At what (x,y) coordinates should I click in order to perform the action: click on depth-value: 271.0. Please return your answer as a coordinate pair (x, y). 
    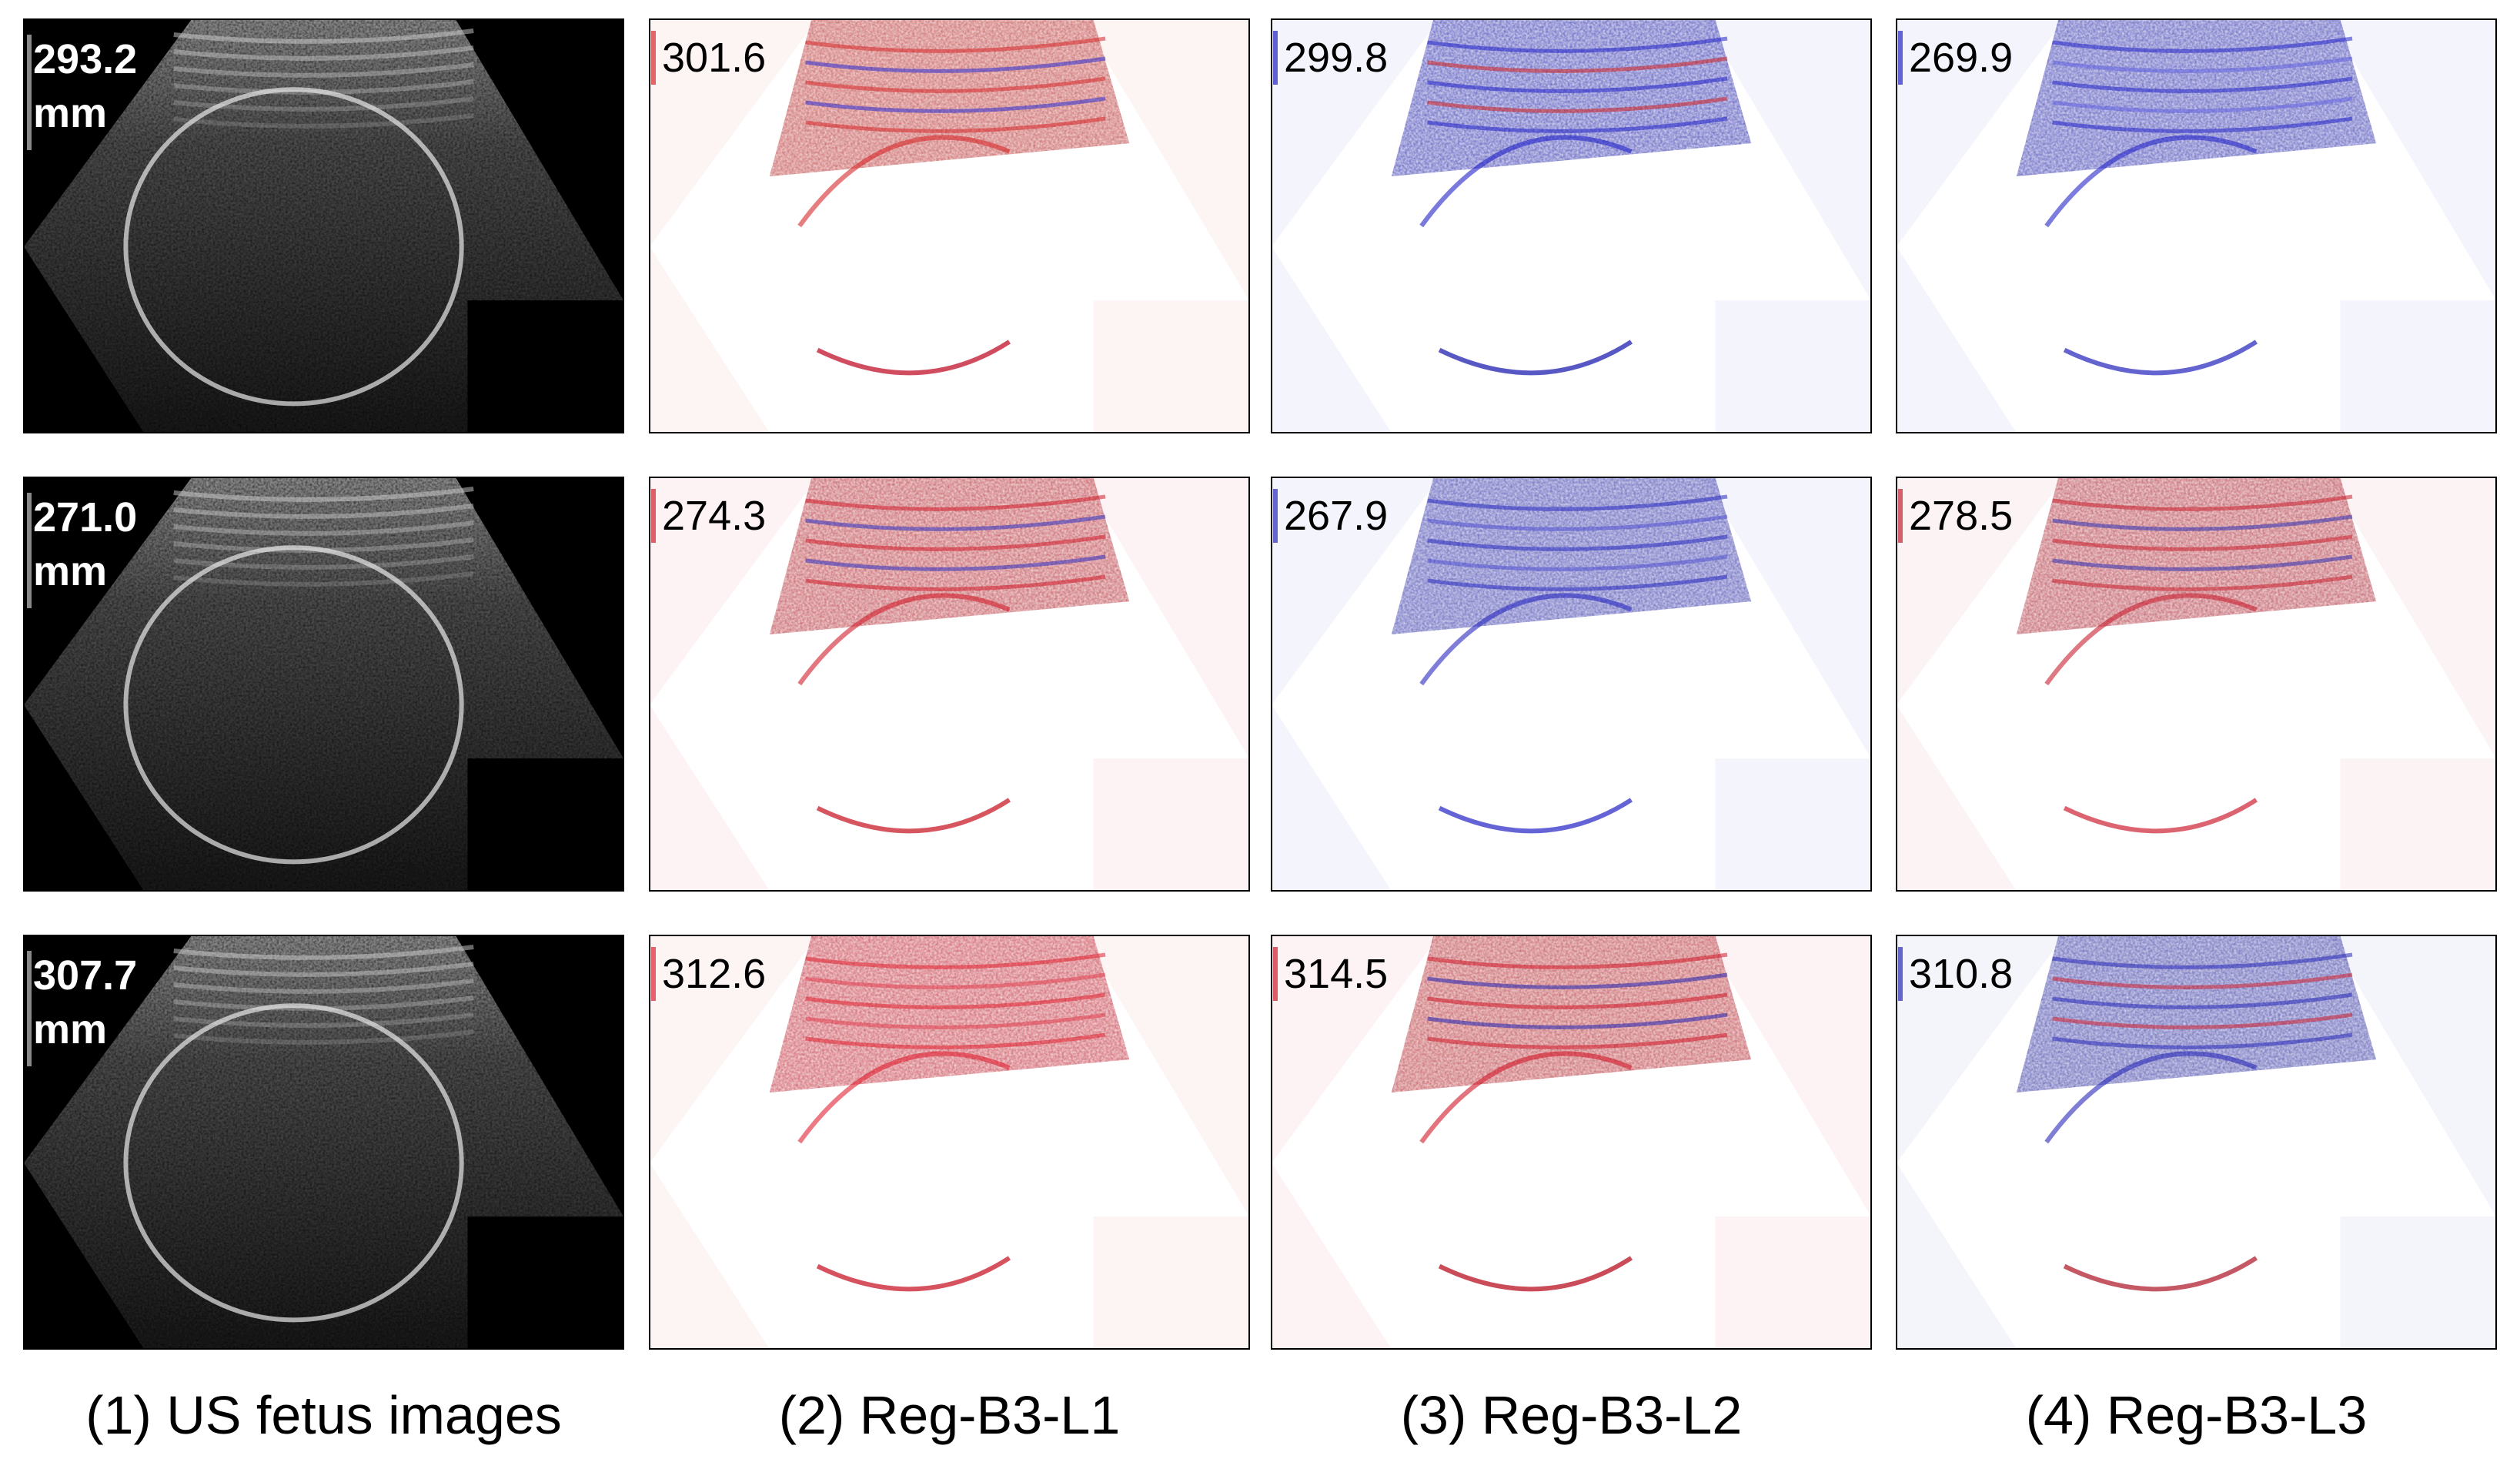
    Looking at the image, I should click on (85, 517).